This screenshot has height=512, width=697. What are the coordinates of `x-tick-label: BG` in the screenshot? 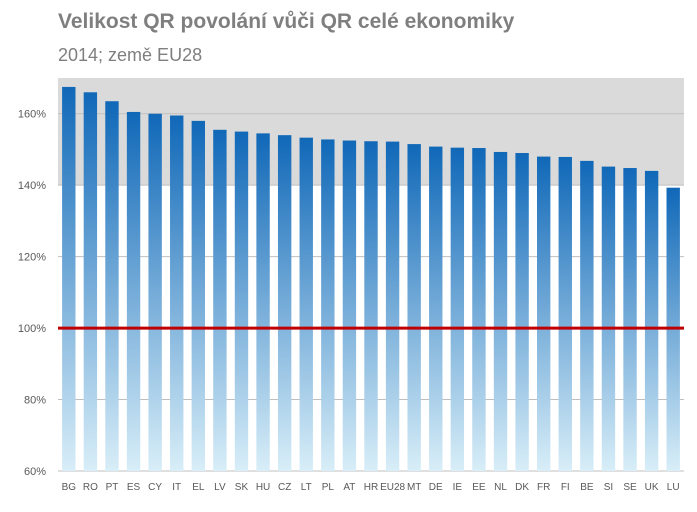 It's located at (69, 487).